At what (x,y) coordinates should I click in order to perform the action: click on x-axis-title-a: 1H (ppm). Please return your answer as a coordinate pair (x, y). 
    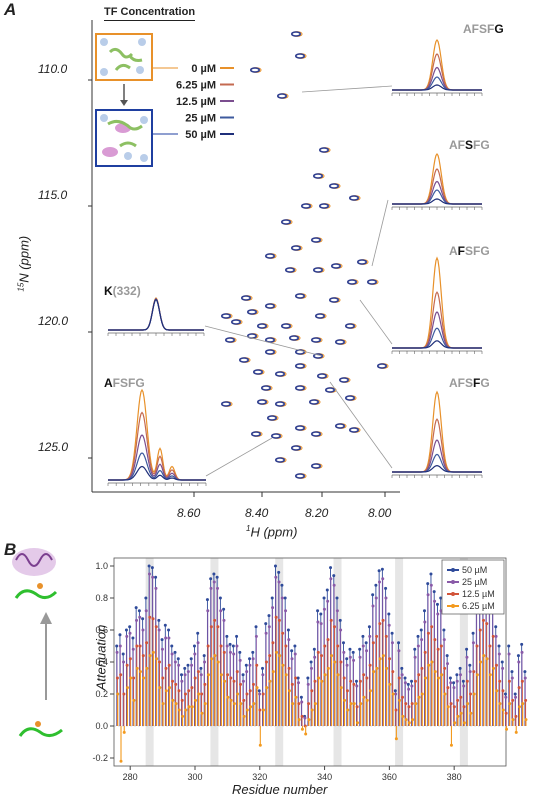
    Looking at the image, I should click on (272, 532).